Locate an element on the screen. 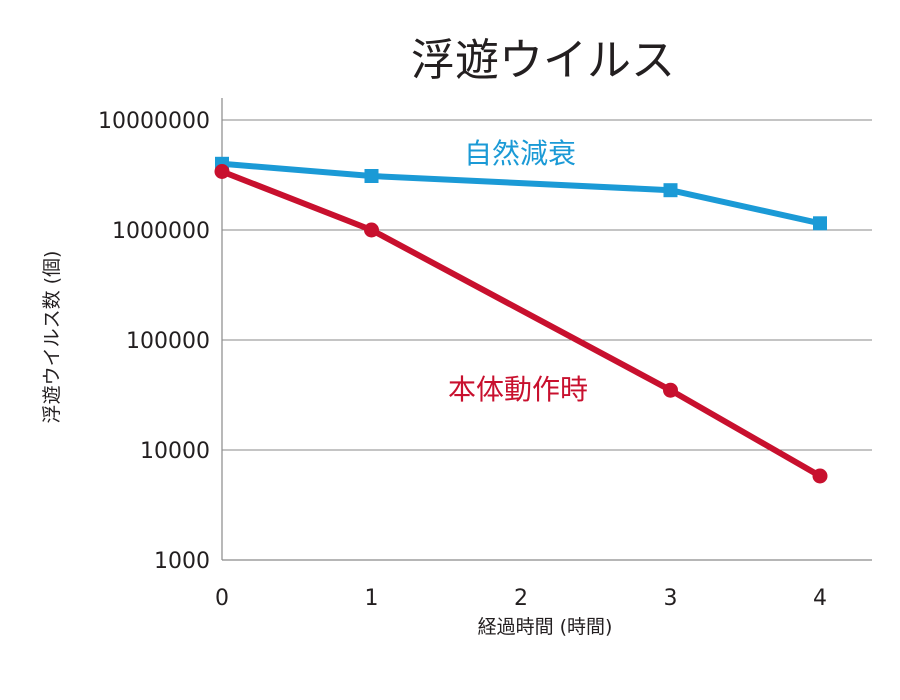 Image resolution: width=900 pixels, height=700 pixels. y-axis-label: 浮遊ウイルス数 (個) is located at coordinates (52, 337).